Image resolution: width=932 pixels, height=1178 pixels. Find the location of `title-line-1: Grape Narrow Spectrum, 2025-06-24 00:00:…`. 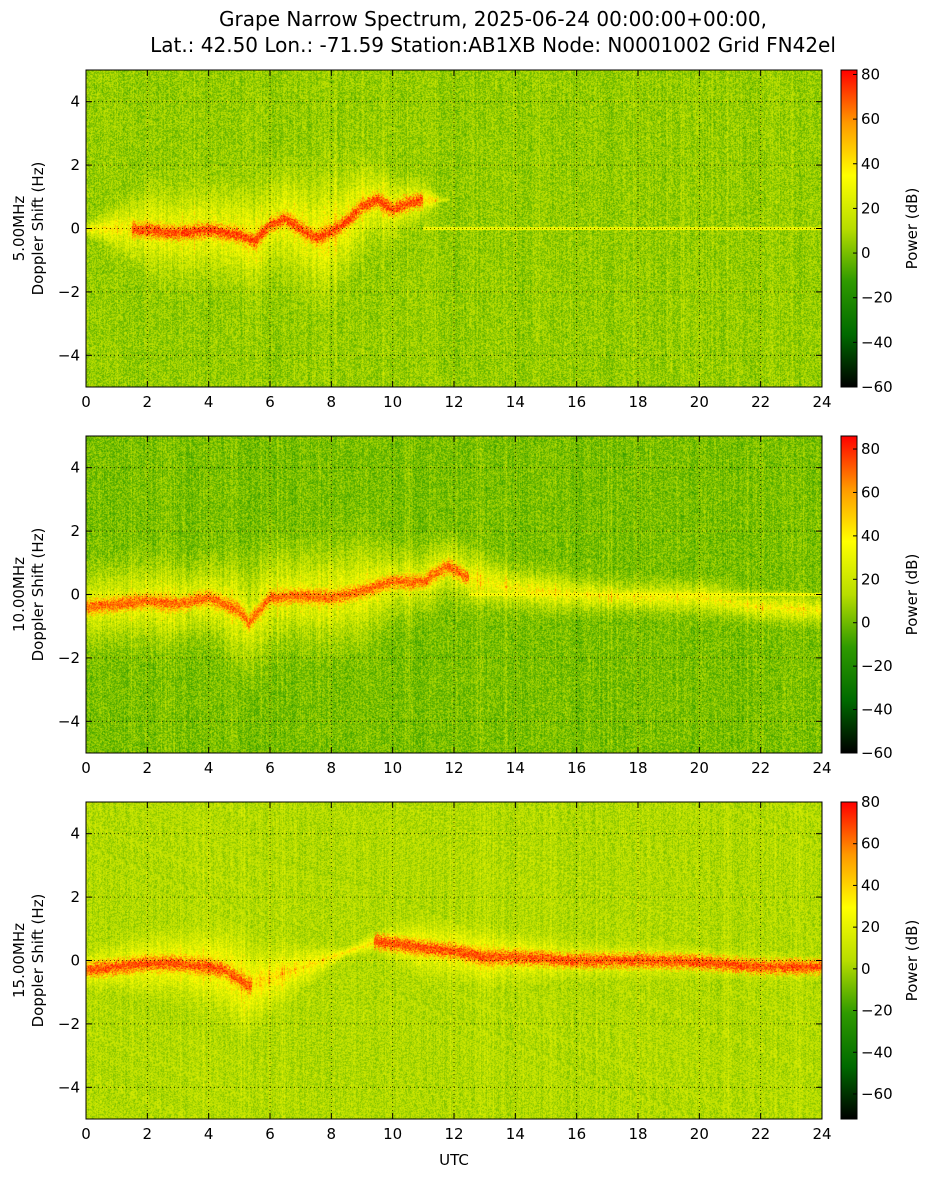

title-line-1: Grape Narrow Spectrum, 2025-06-24 00:00:… is located at coordinates (493, 19).